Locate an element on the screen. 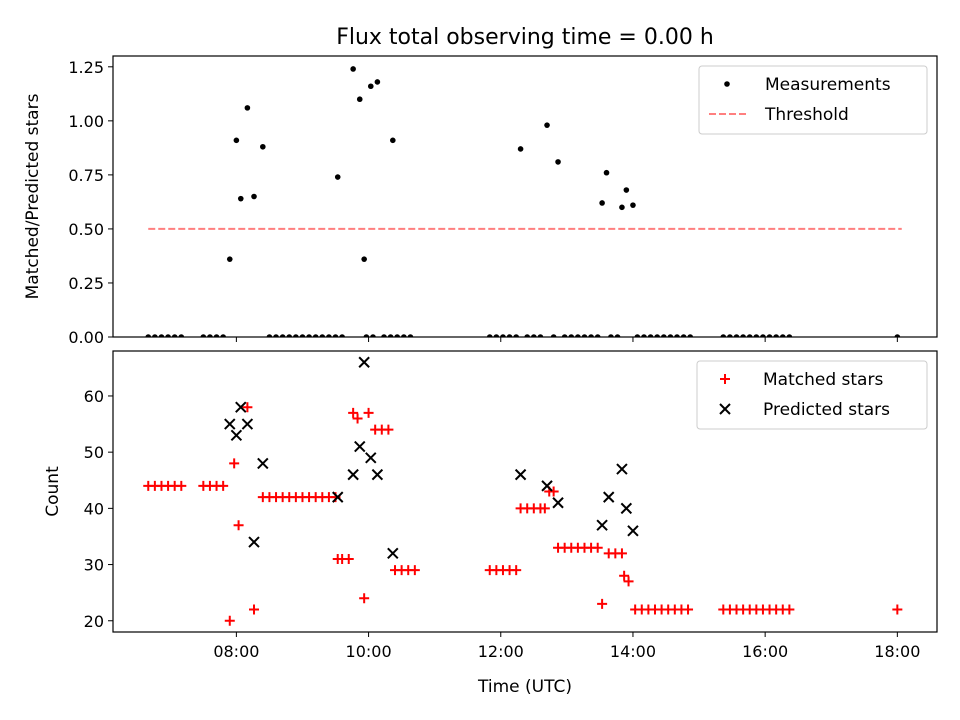 The height and width of the screenshot is (720, 960). y-tick-label: 60 is located at coordinates (94, 396).